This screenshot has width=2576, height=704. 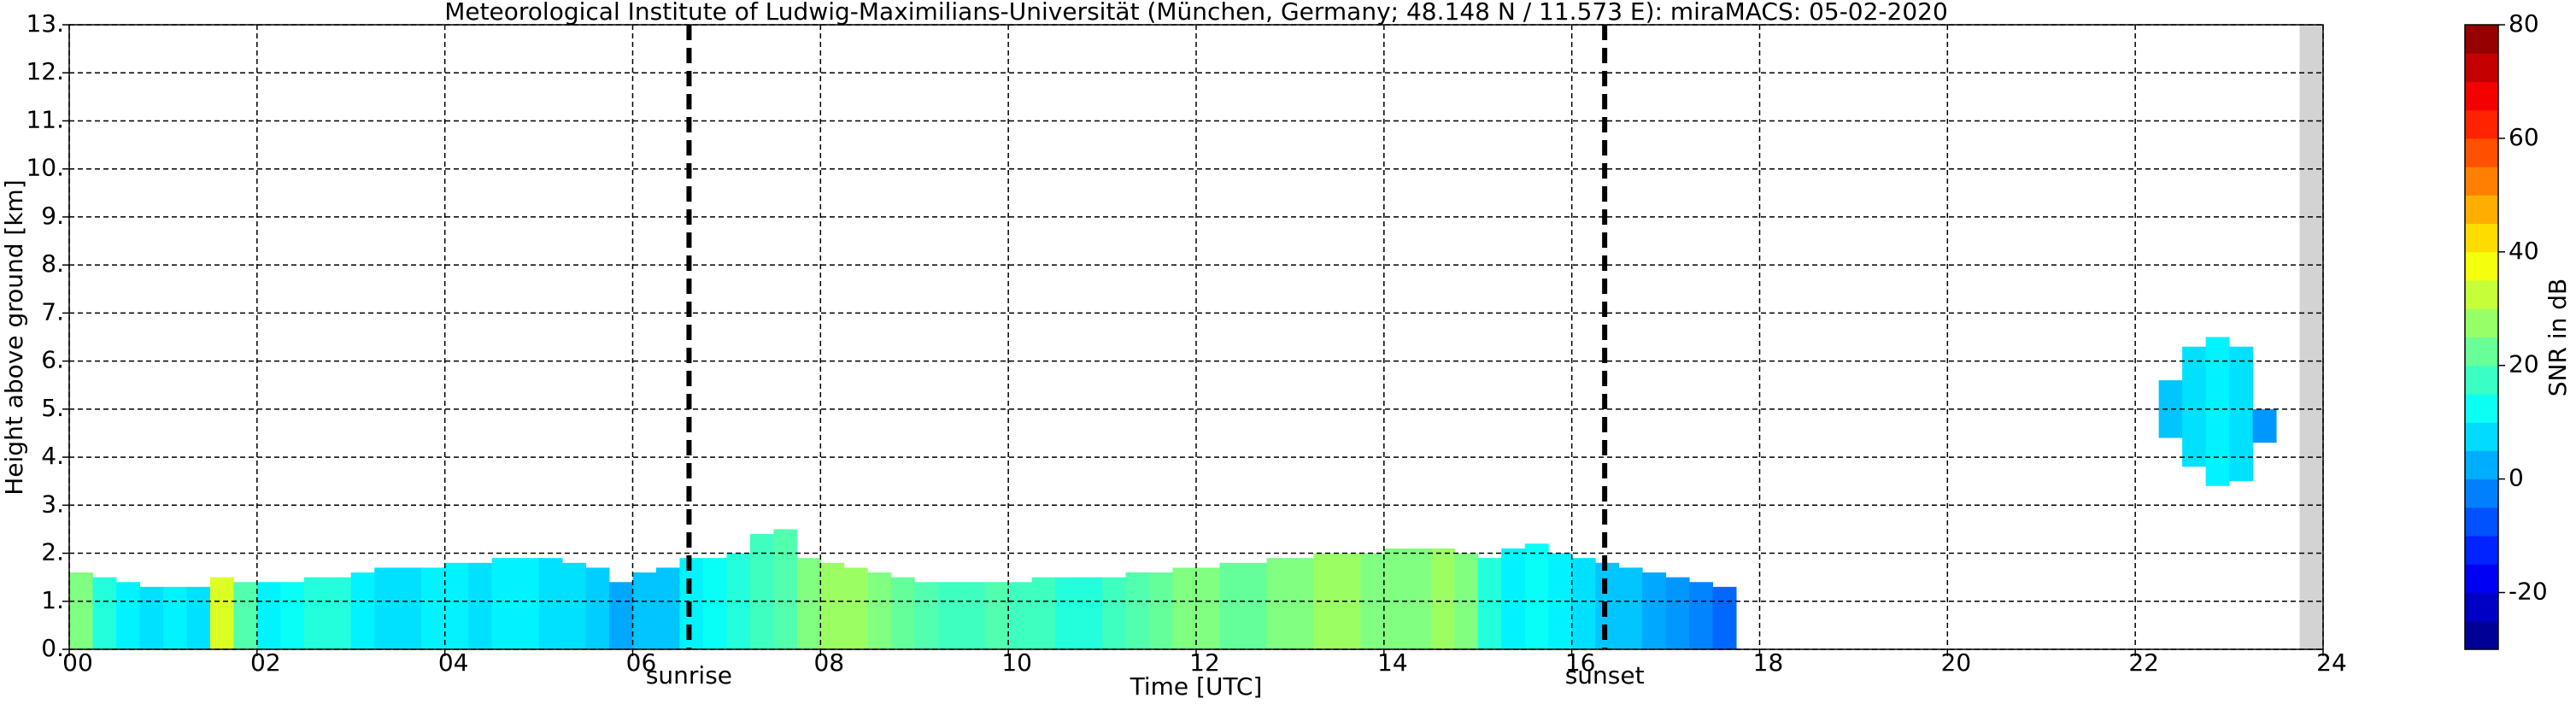 What do you see at coordinates (1580, 662) in the screenshot?
I see `x-tick-label: 16` at bounding box center [1580, 662].